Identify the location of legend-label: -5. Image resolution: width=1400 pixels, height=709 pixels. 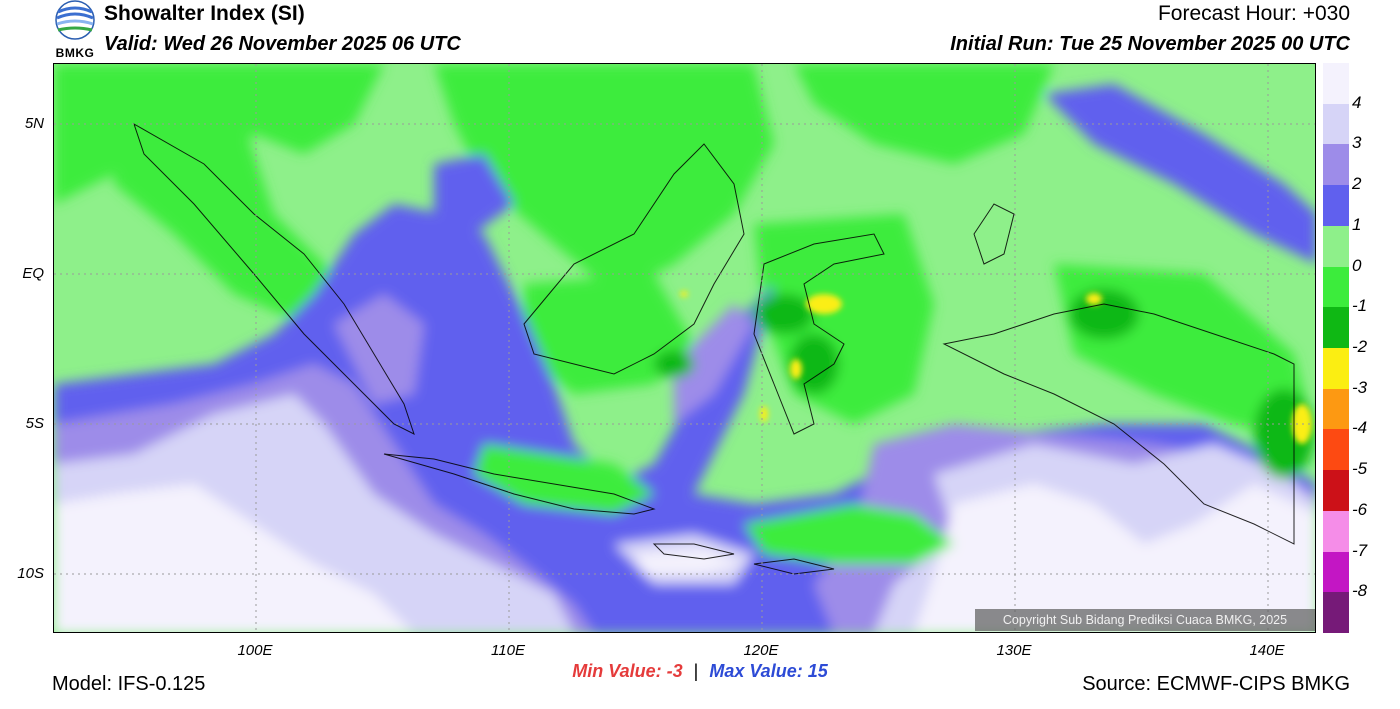
(1360, 469).